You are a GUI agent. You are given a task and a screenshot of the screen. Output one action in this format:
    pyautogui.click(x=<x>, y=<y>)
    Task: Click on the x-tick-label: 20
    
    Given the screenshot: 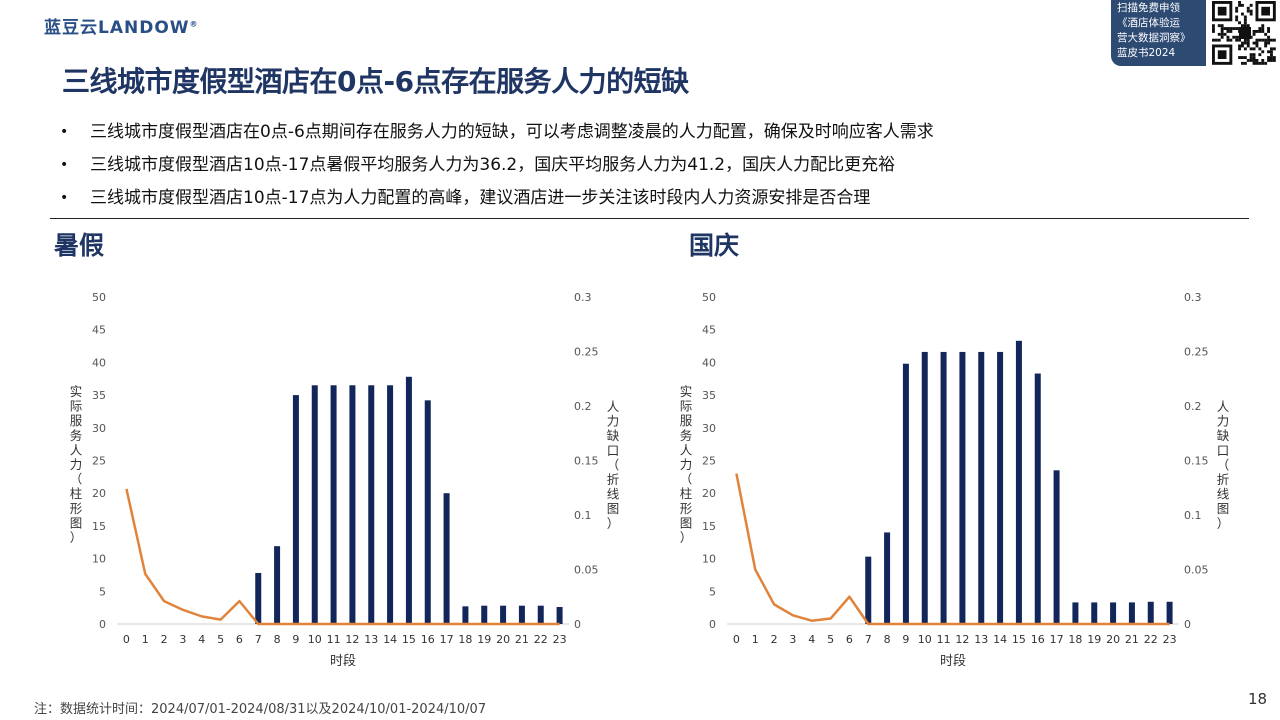 What is the action you would take?
    pyautogui.click(x=1113, y=639)
    